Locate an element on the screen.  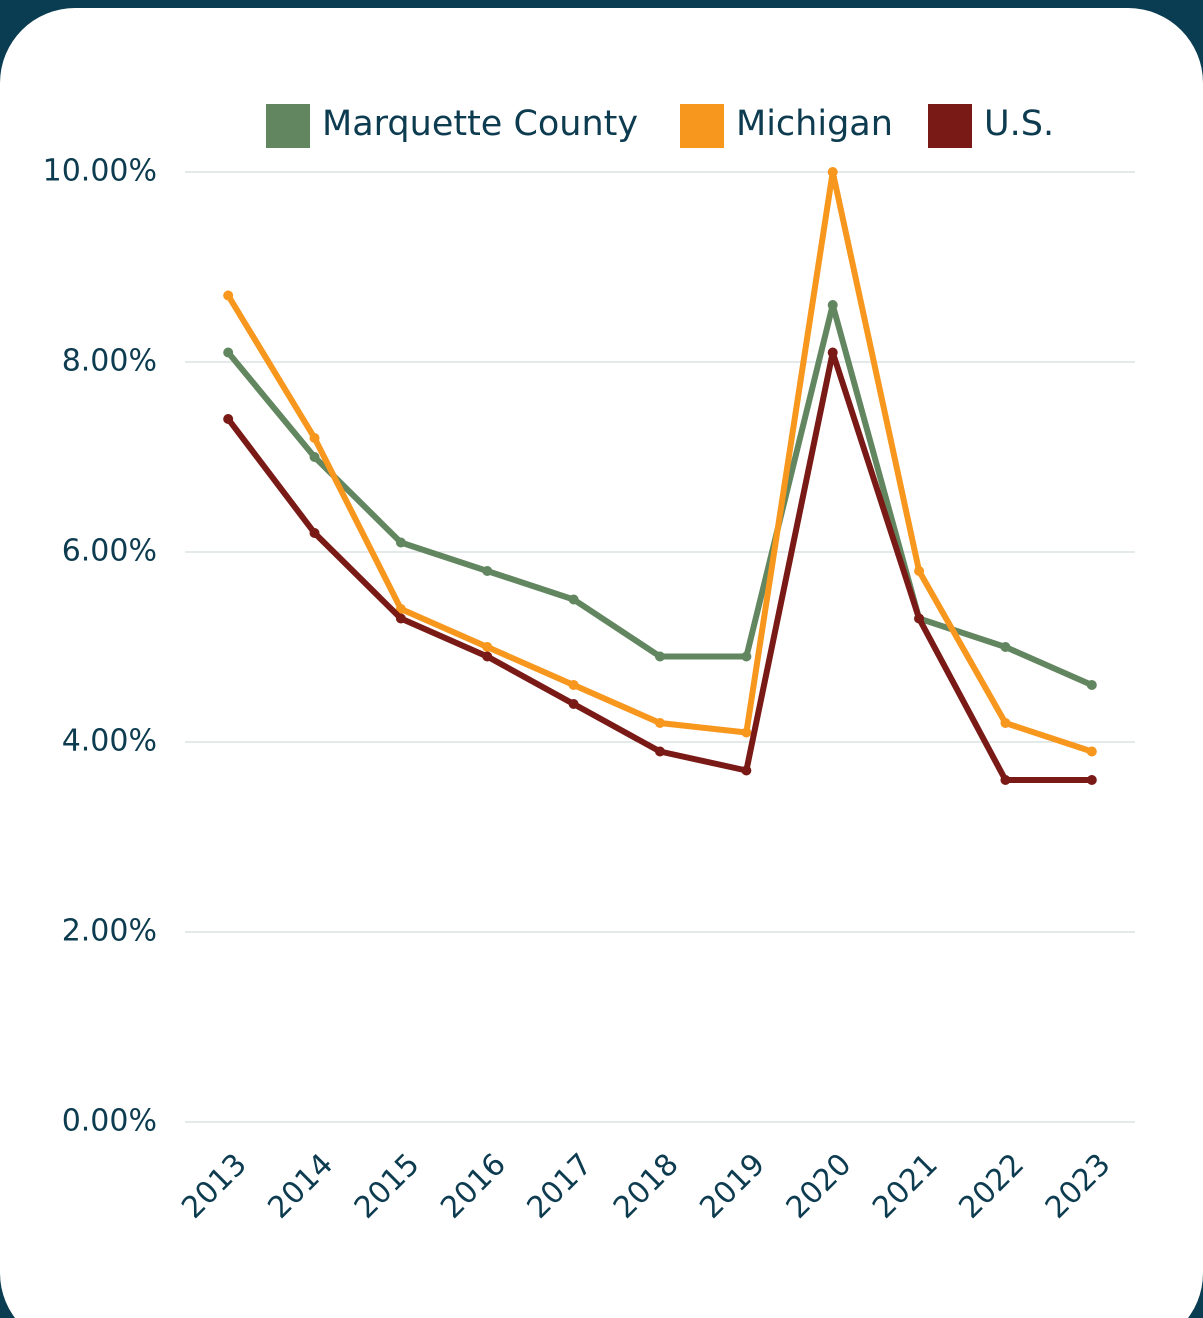
y-tick-label: 10.00% is located at coordinates (100, 171).